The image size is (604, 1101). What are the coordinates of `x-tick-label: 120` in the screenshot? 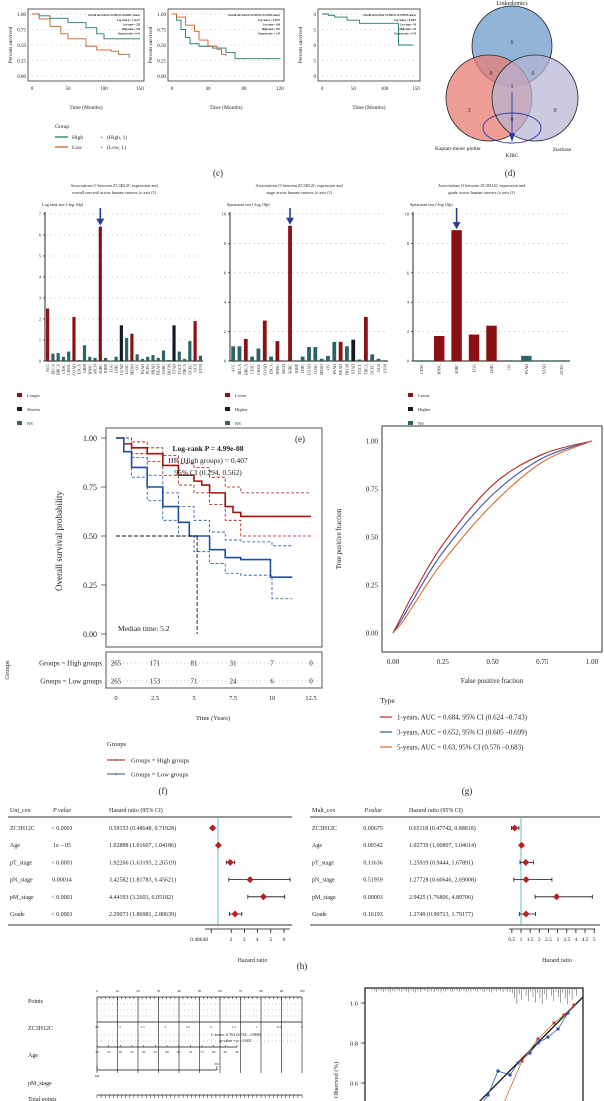 It's located at (280, 89).